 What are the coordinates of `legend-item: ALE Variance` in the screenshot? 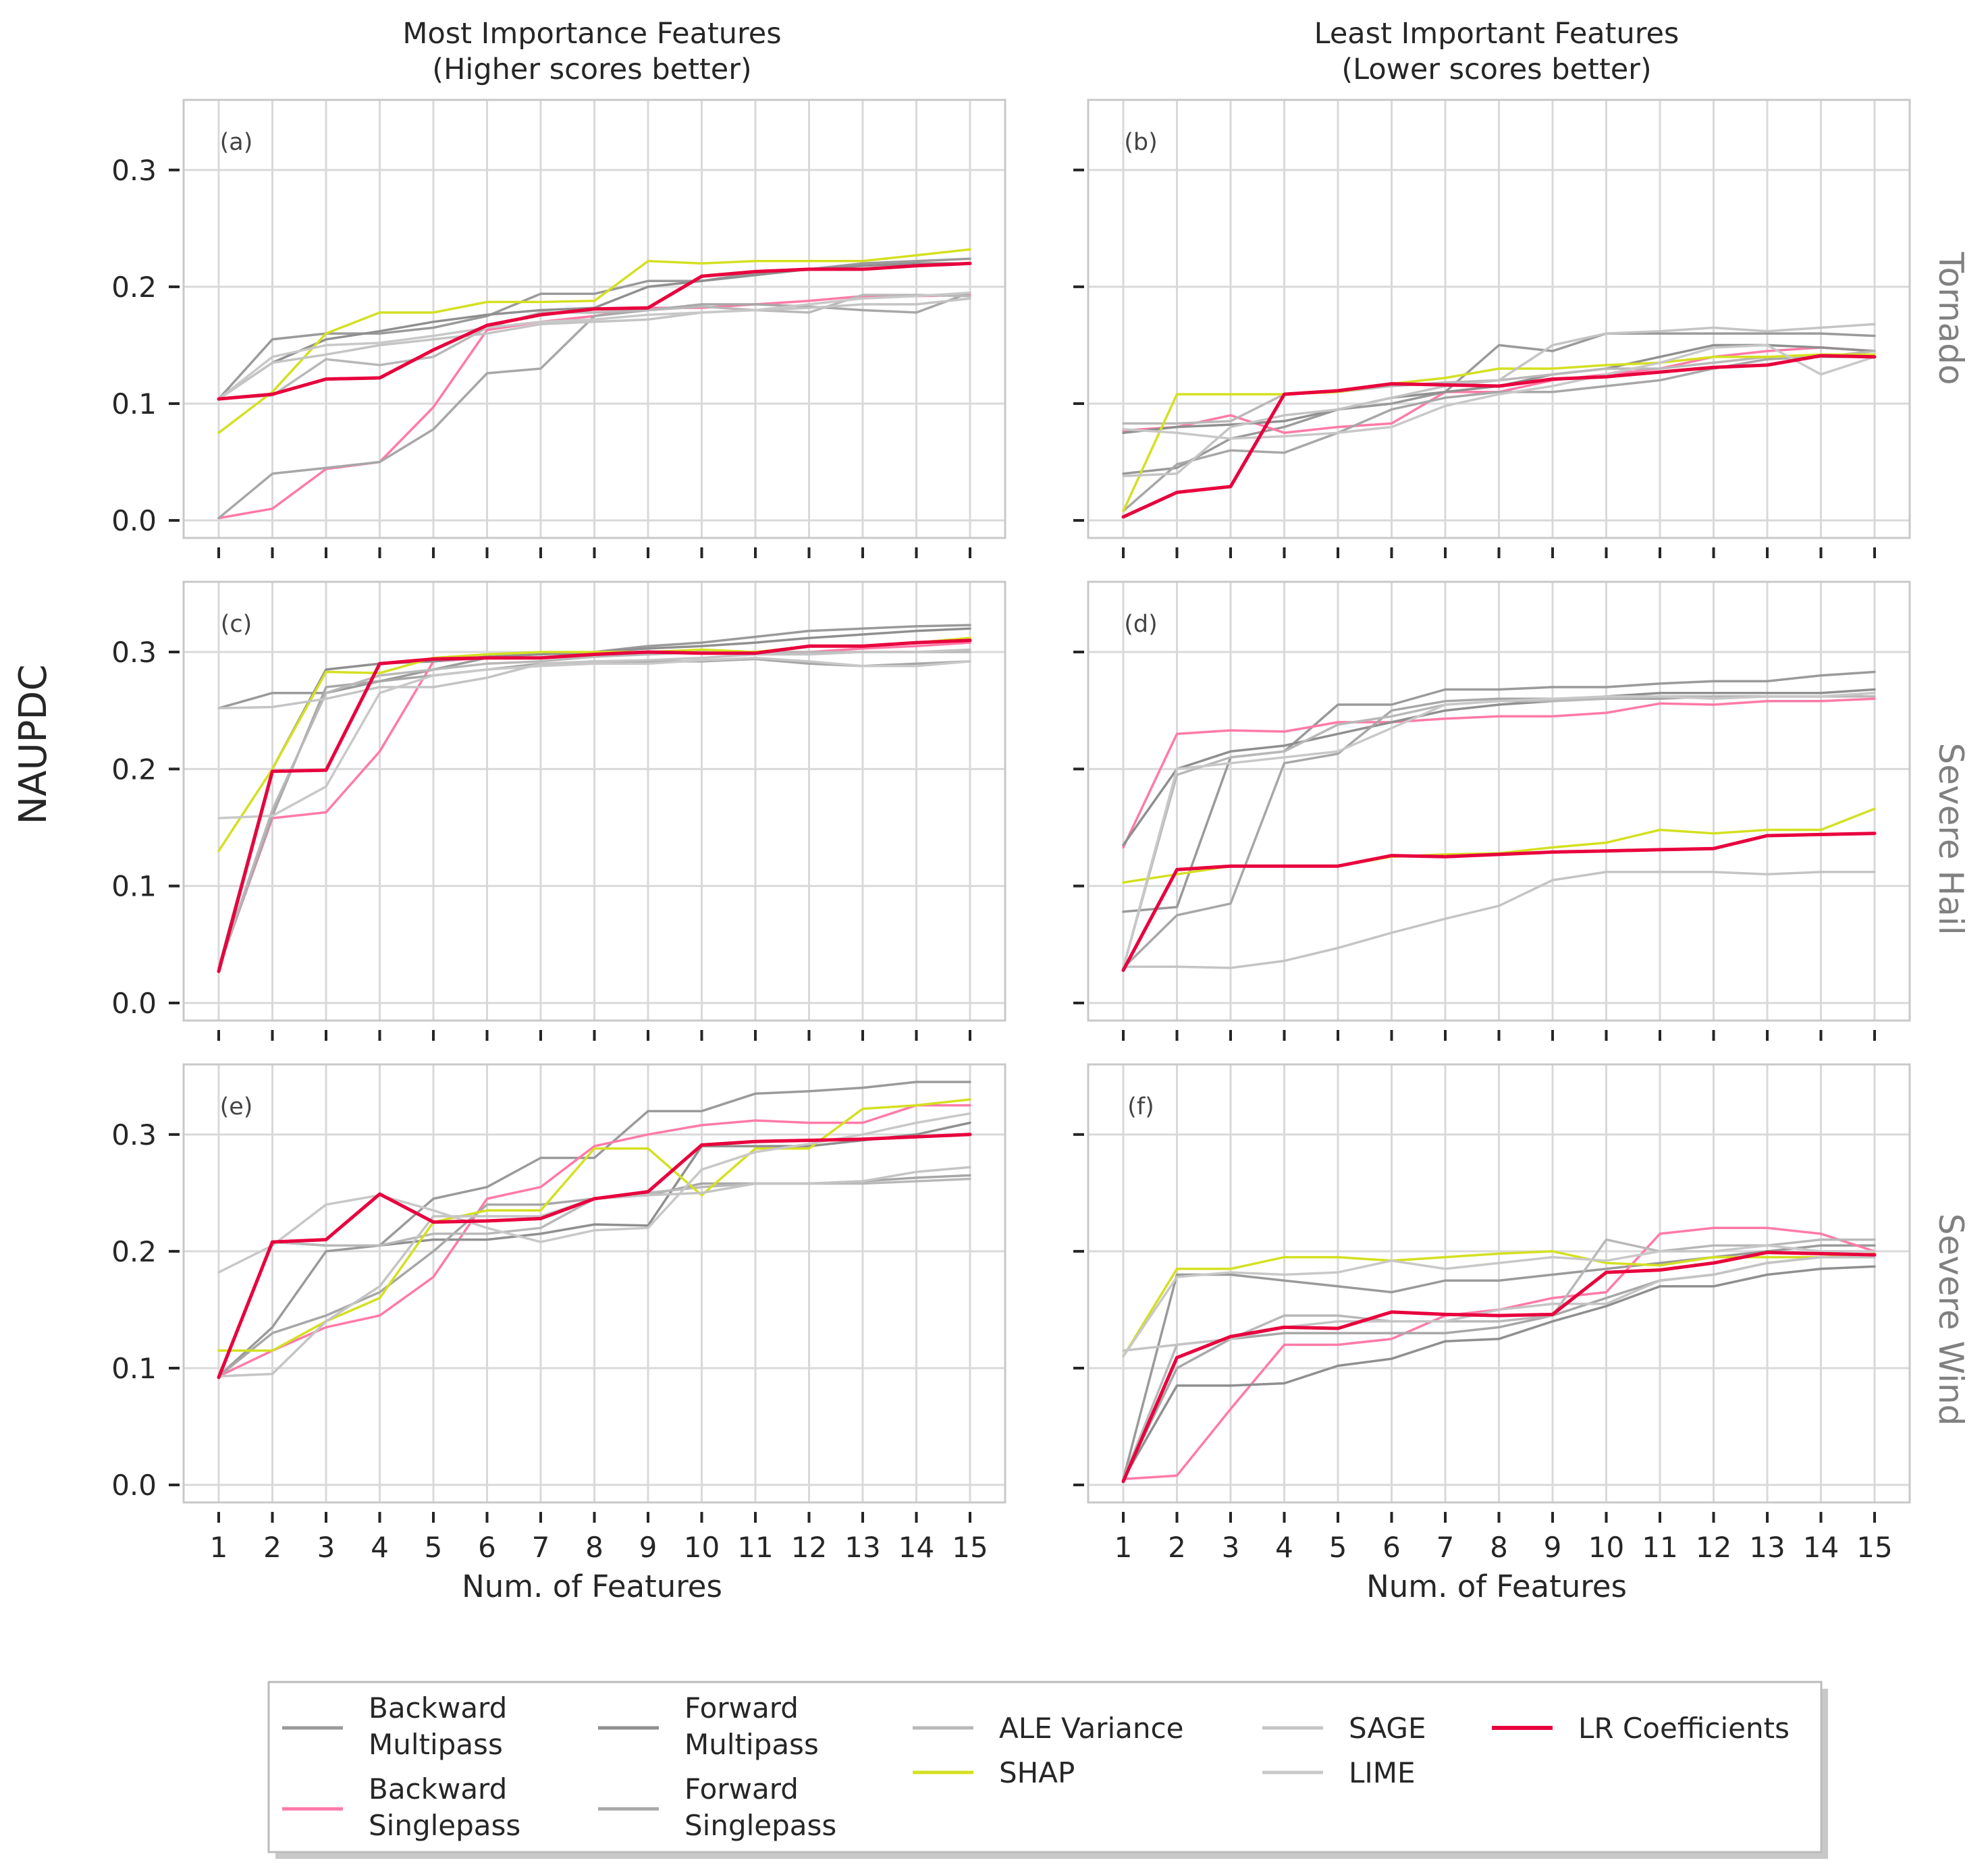 It's located at (1048, 1728).